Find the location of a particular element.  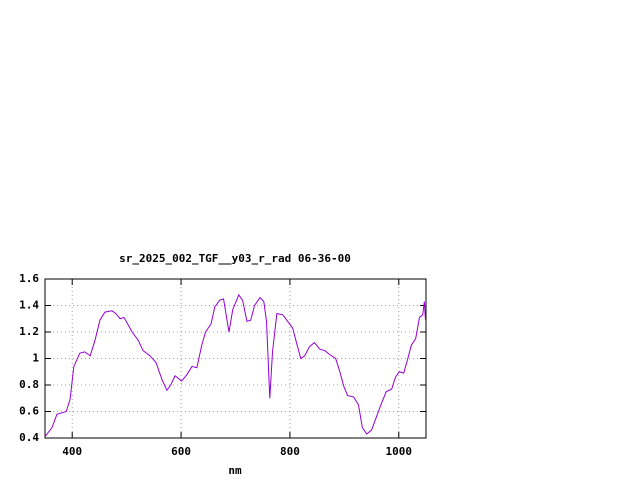

y-tick-label: 0.8 is located at coordinates (29, 384).